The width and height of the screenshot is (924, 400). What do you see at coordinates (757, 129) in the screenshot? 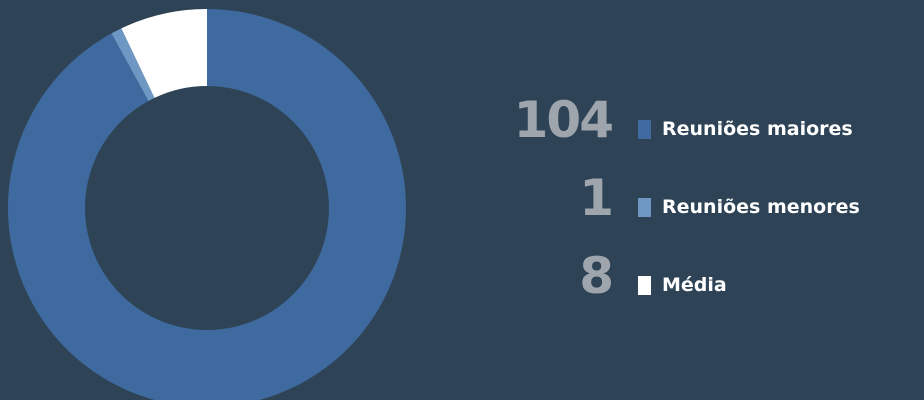
I see `legend-label: Reuniões maiores` at bounding box center [757, 129].